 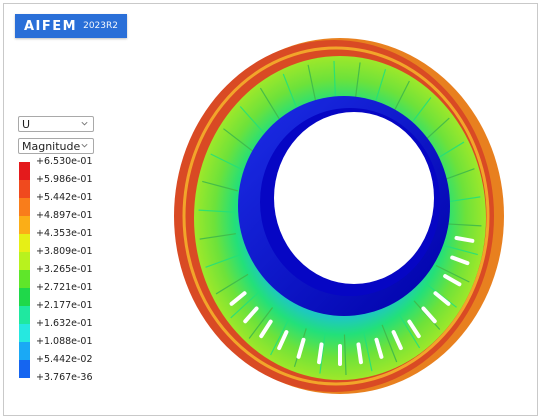 I want to click on brand-version: 2023R2, so click(x=100, y=26).